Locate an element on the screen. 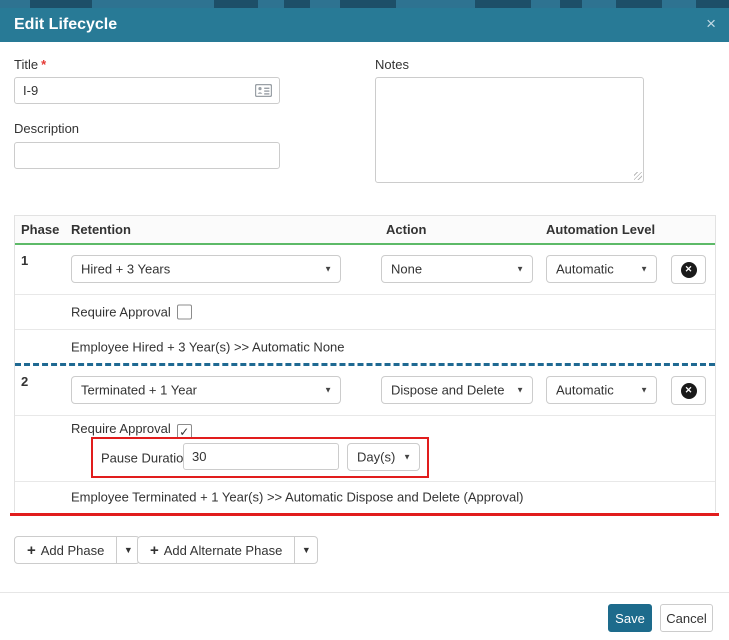 This screenshot has height=640, width=729. add-alternate-phase-label: Add Alternate Phase is located at coordinates (223, 550).